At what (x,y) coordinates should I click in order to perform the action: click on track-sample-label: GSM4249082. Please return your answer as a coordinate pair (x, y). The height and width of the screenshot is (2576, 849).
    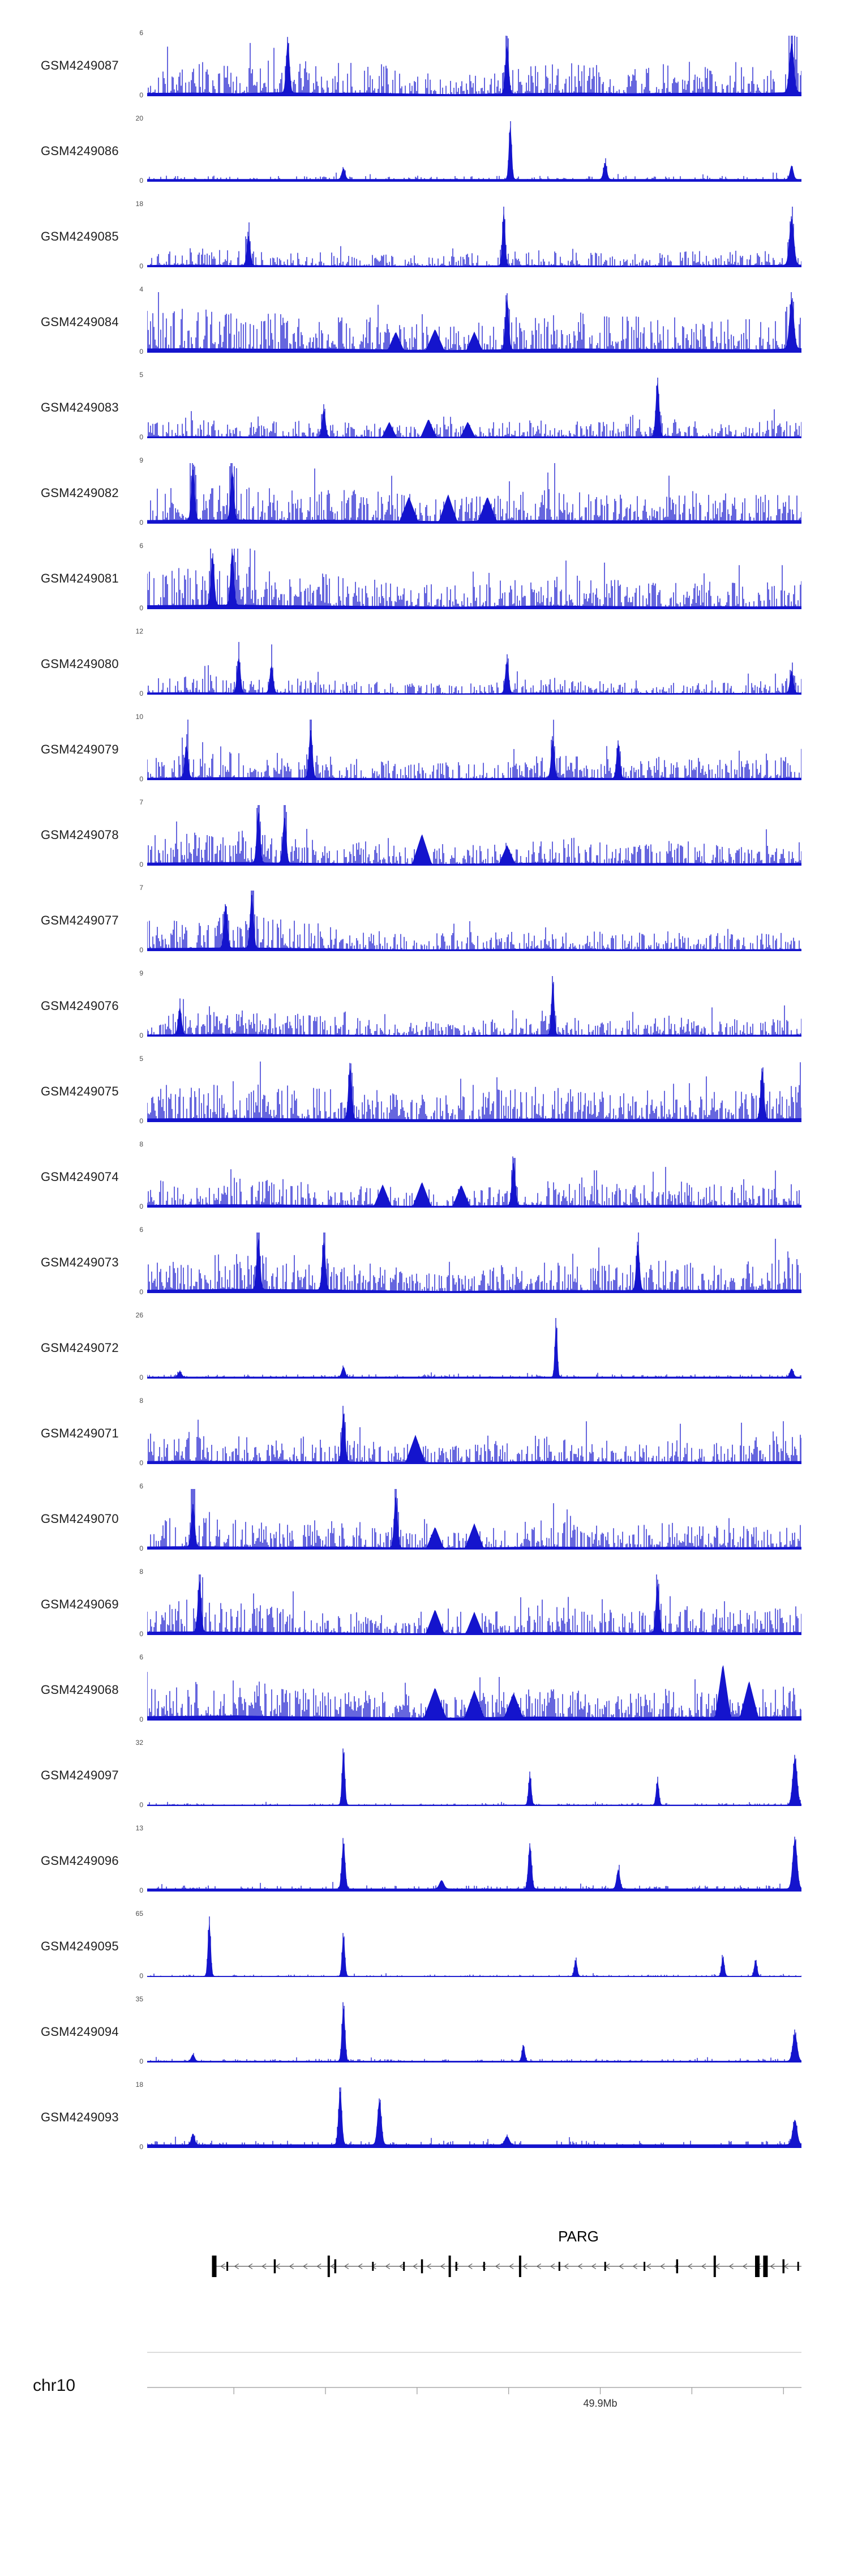
    Looking at the image, I should click on (80, 492).